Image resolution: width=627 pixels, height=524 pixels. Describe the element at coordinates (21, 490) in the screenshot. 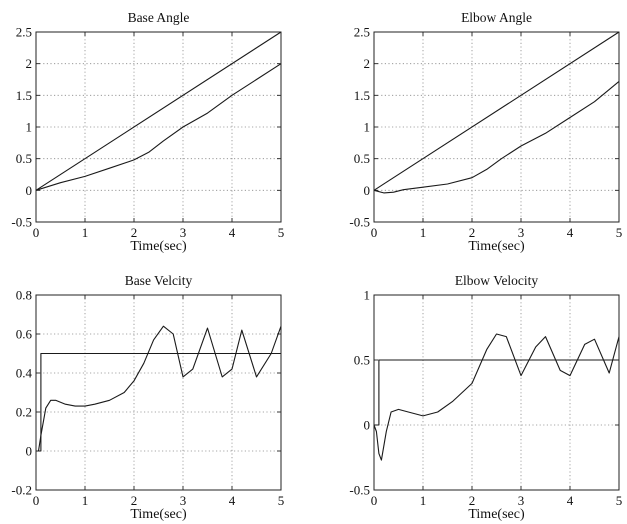

I see `y-tick-label: -0.2` at that location.